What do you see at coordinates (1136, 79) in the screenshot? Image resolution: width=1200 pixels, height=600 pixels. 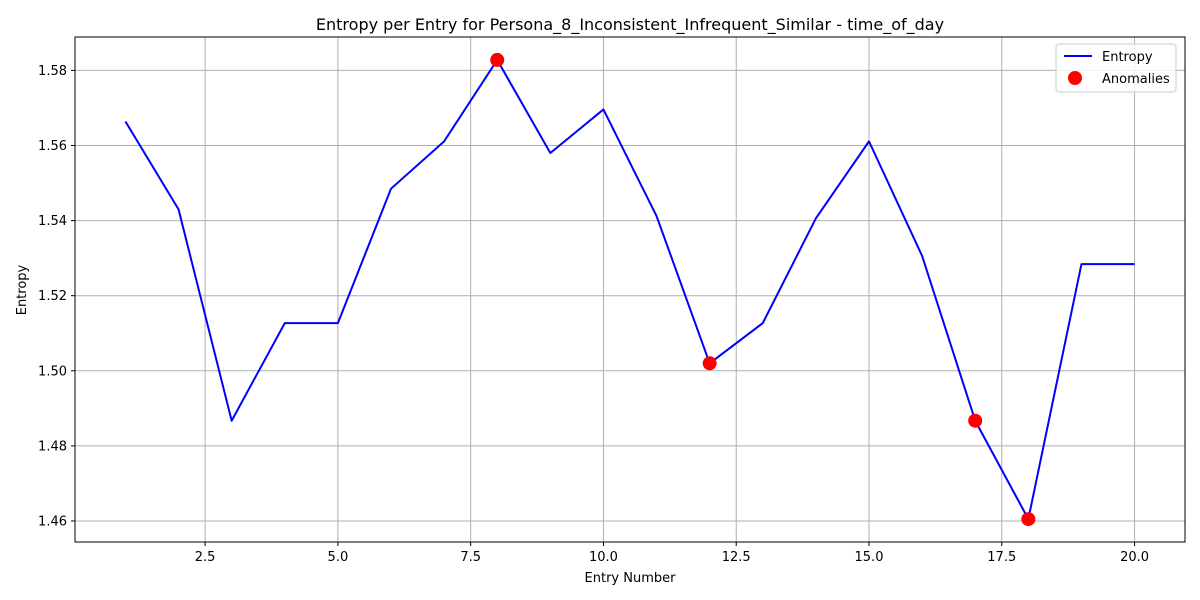 I see `legend-anomalies-label: Anomalies` at bounding box center [1136, 79].